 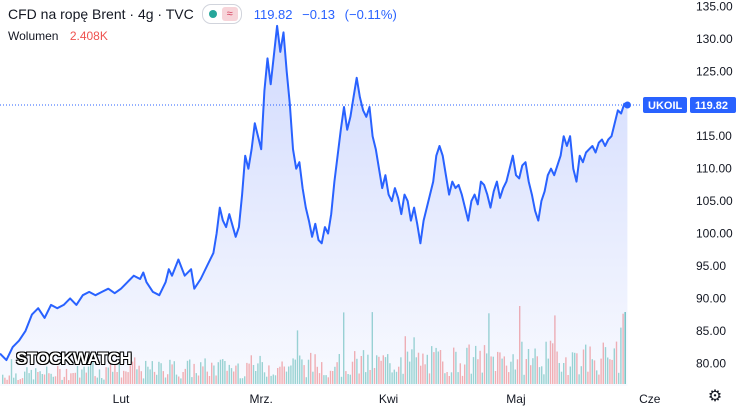 I want to click on x-tick-label: Mrz., so click(x=261, y=399).